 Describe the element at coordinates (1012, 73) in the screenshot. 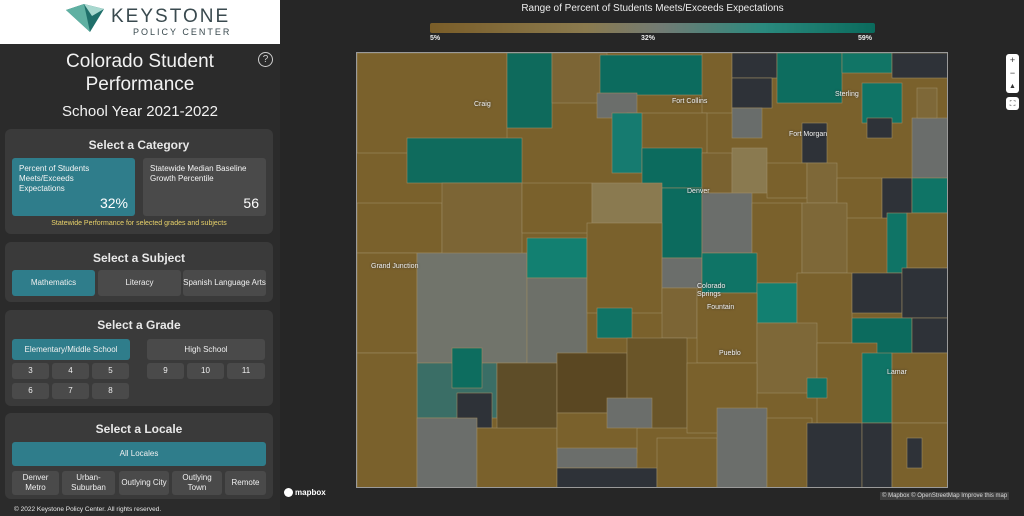

I see `zoom-out-button: −` at that location.